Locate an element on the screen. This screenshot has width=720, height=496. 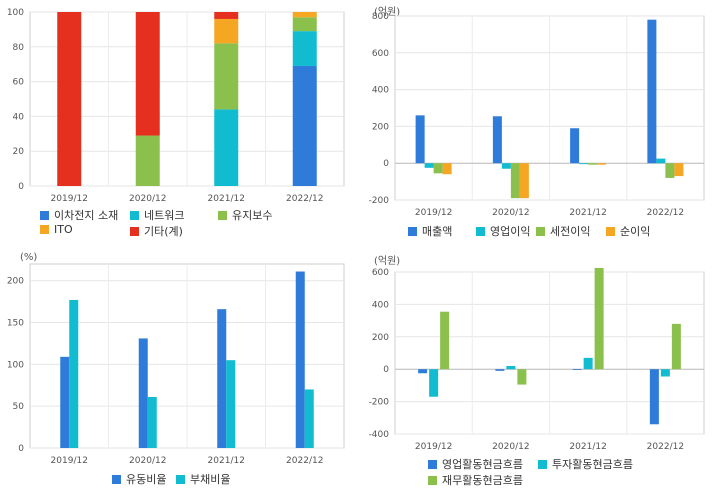
legend-label: 재무활동현금흐름 is located at coordinates (482, 480).